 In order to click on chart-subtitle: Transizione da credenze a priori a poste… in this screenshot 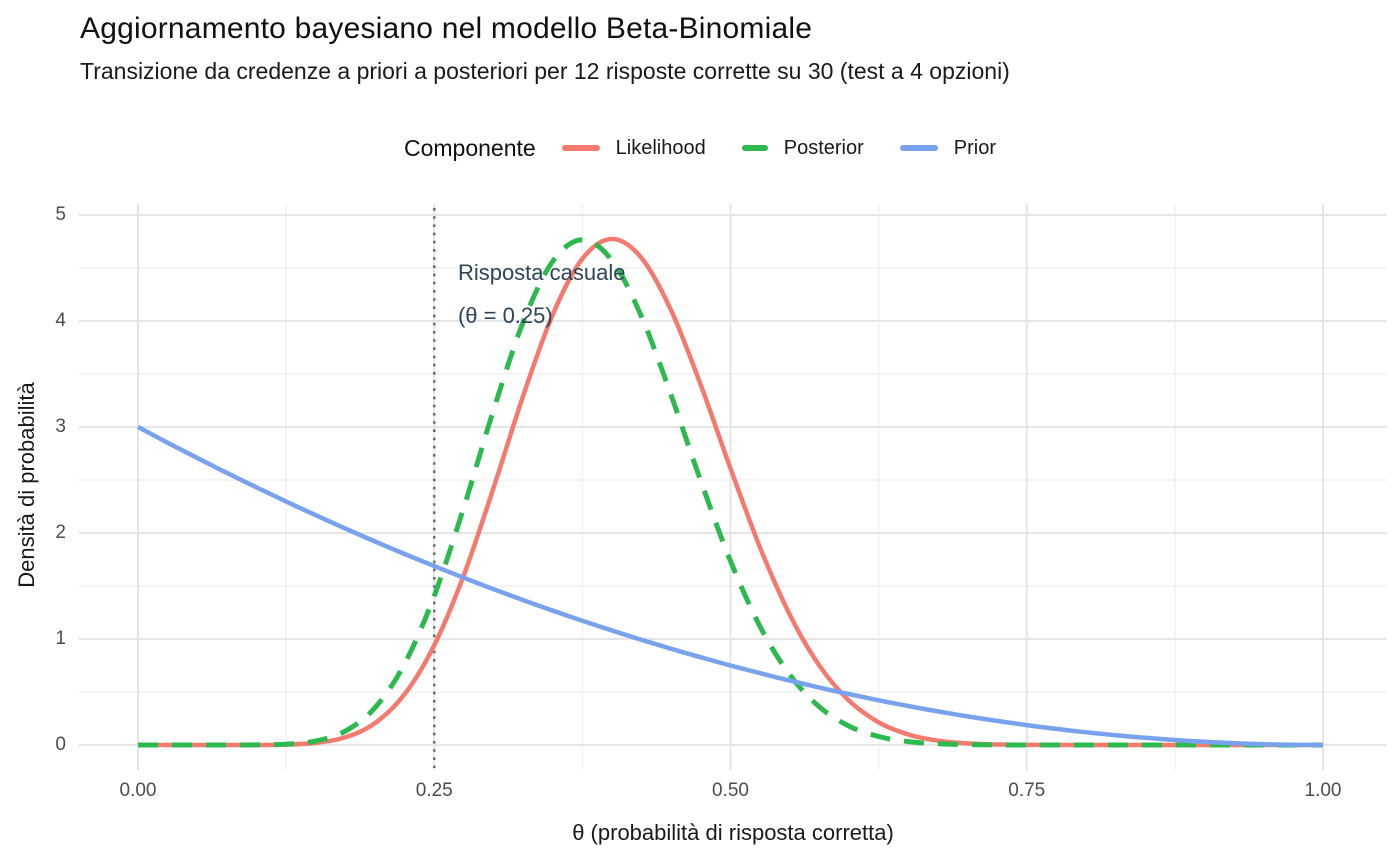, I will do `click(545, 71)`.